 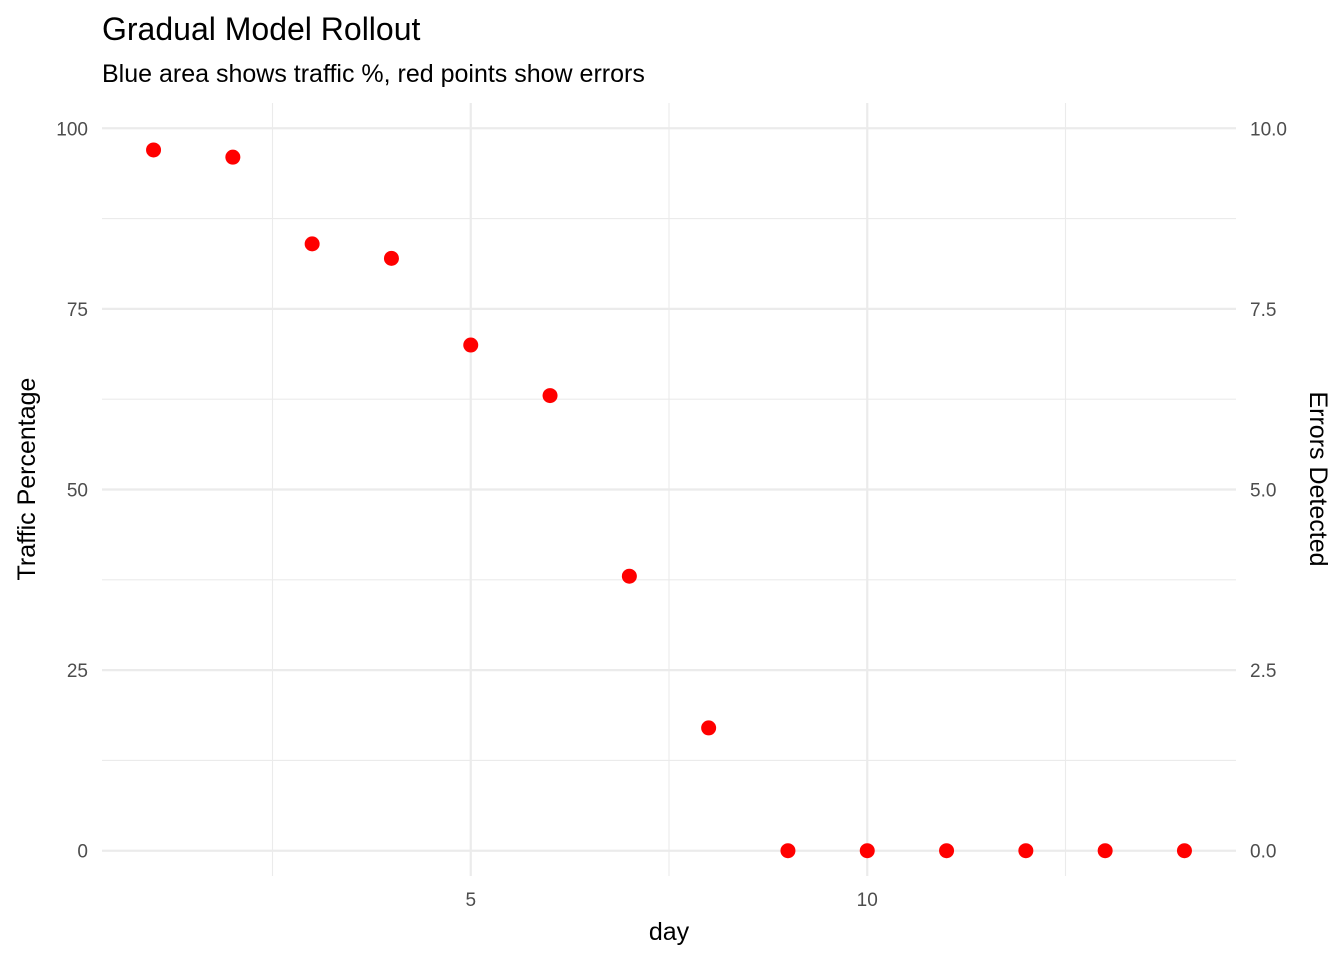 I want to click on y-tick-label: 100, so click(x=72, y=129).